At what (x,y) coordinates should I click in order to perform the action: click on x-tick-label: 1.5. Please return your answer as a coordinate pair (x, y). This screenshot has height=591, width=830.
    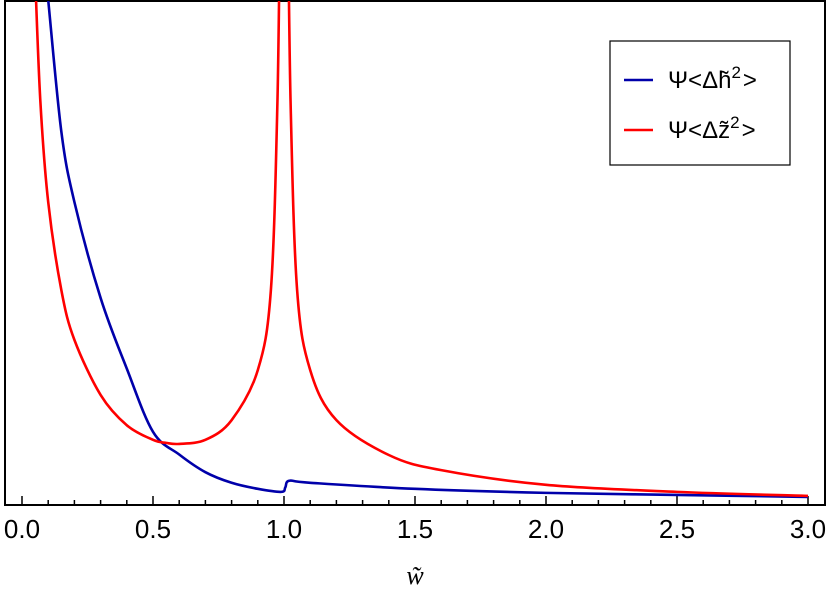
    Looking at the image, I should click on (415, 529).